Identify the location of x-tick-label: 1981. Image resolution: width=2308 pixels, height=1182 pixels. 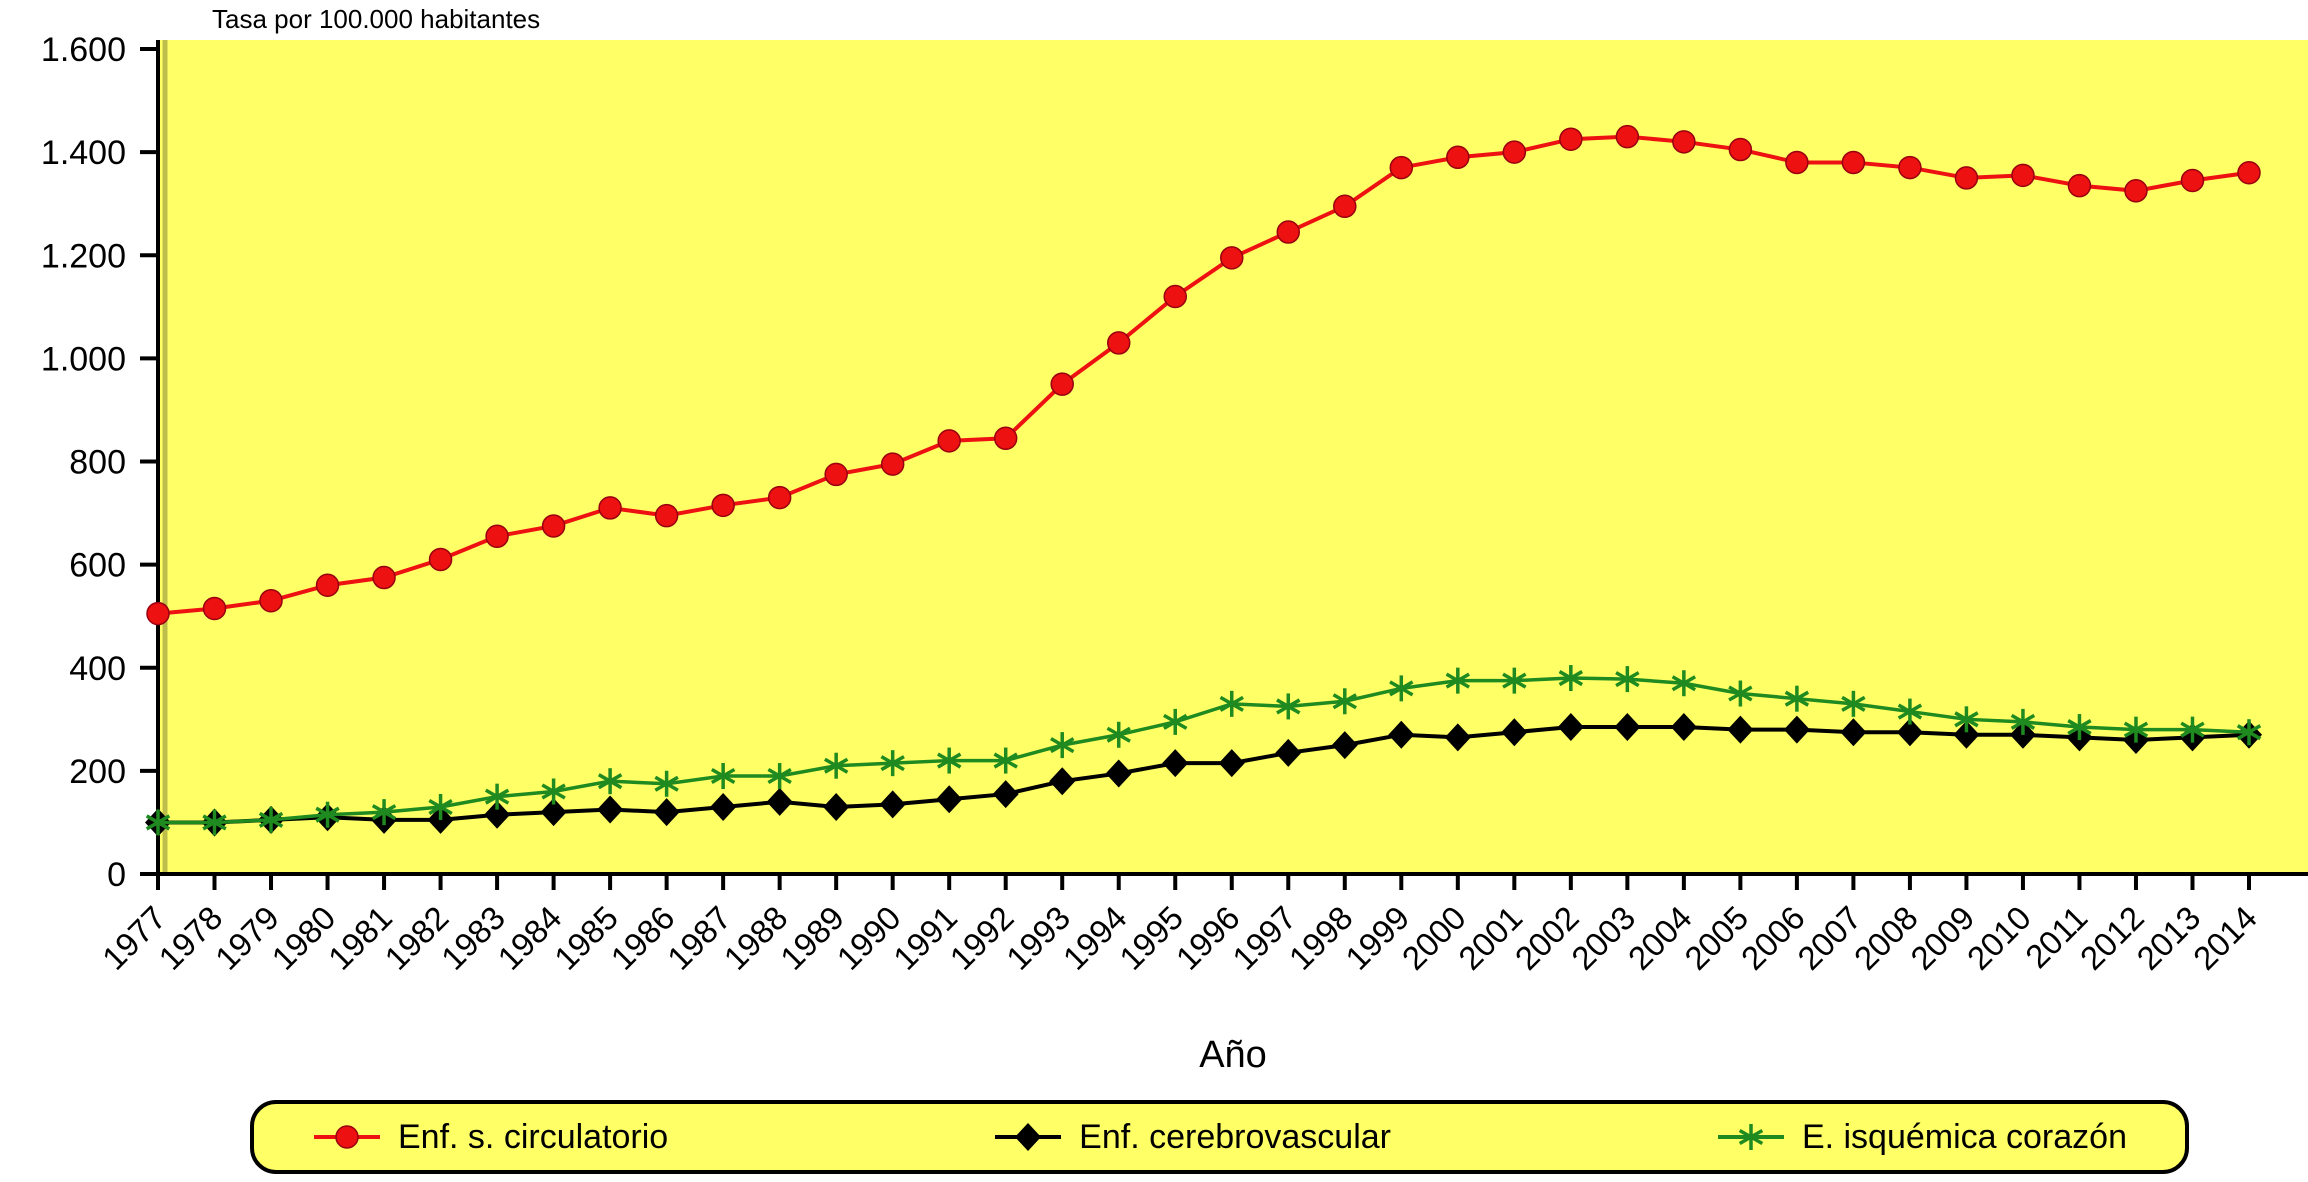
(360, 938).